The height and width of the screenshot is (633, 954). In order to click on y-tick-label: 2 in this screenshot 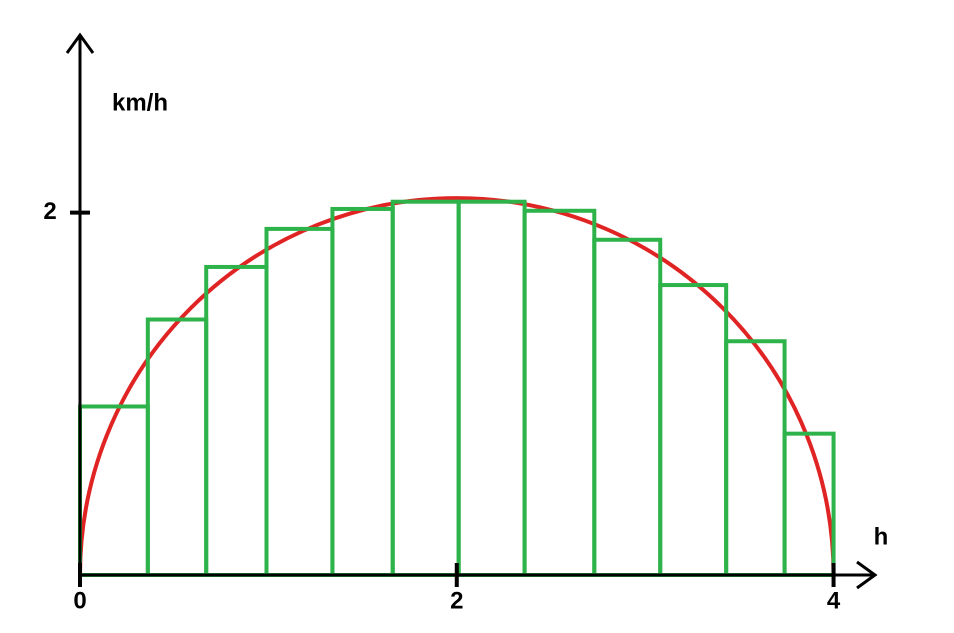, I will do `click(49, 211)`.